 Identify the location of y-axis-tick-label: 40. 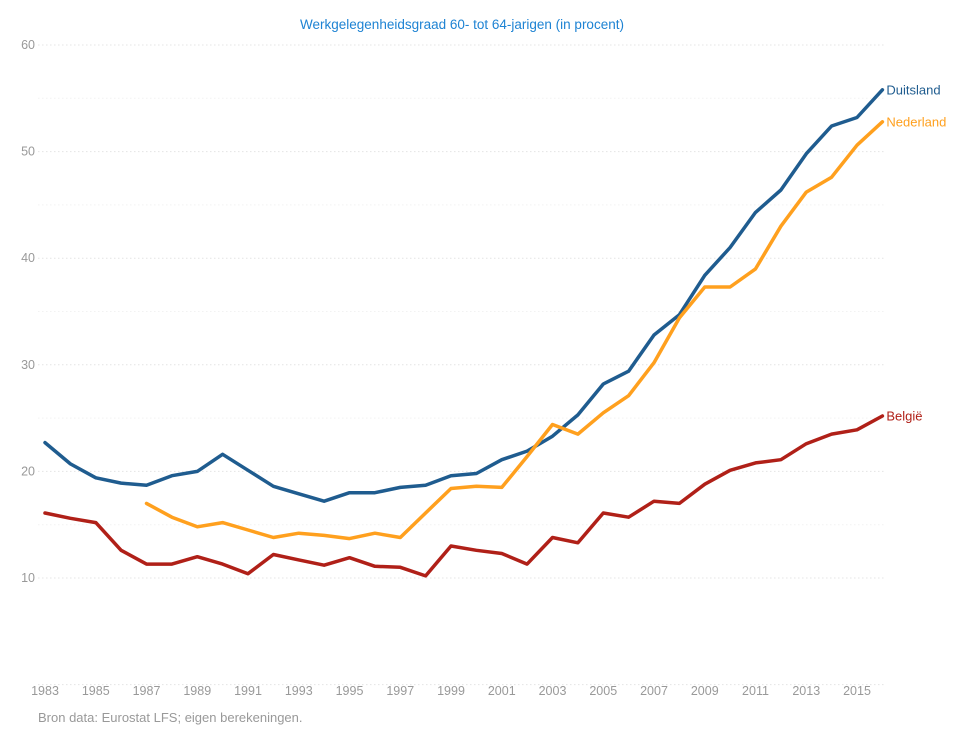
(28, 258).